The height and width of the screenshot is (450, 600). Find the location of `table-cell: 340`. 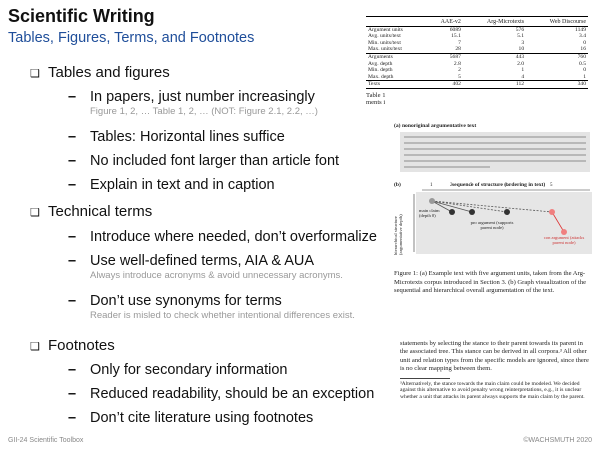

table-cell: 340 is located at coordinates (581, 84).